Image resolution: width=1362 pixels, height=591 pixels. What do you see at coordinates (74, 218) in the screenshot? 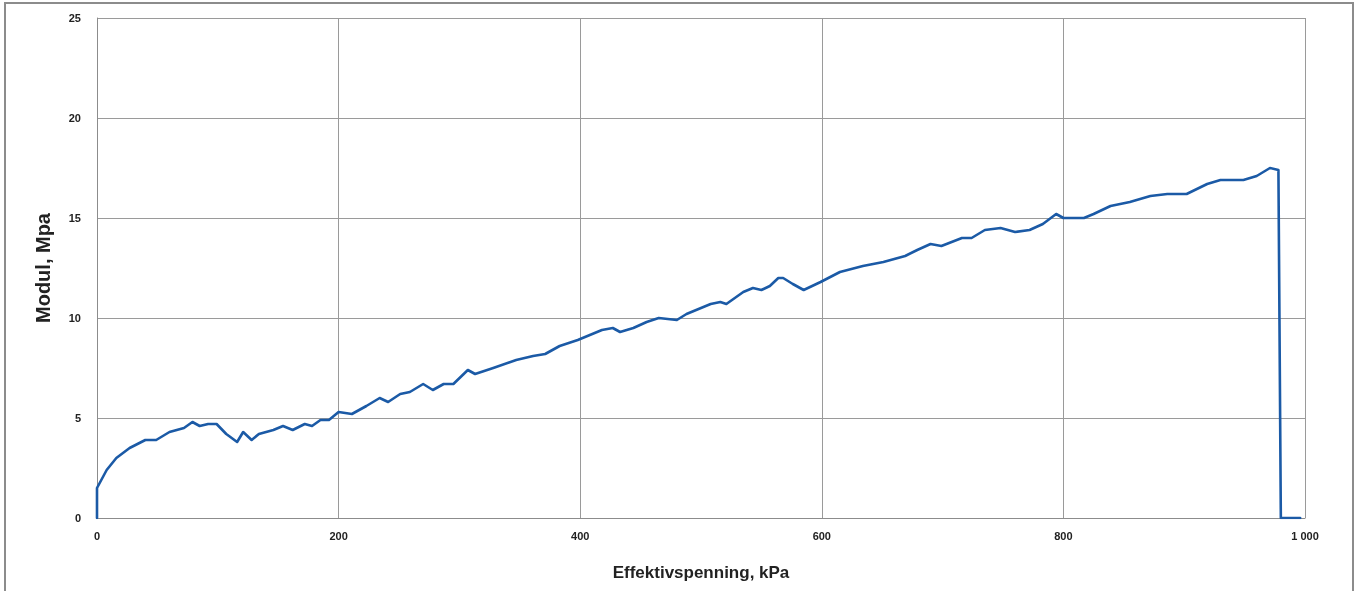
I see `y-tick-label: 15` at bounding box center [74, 218].